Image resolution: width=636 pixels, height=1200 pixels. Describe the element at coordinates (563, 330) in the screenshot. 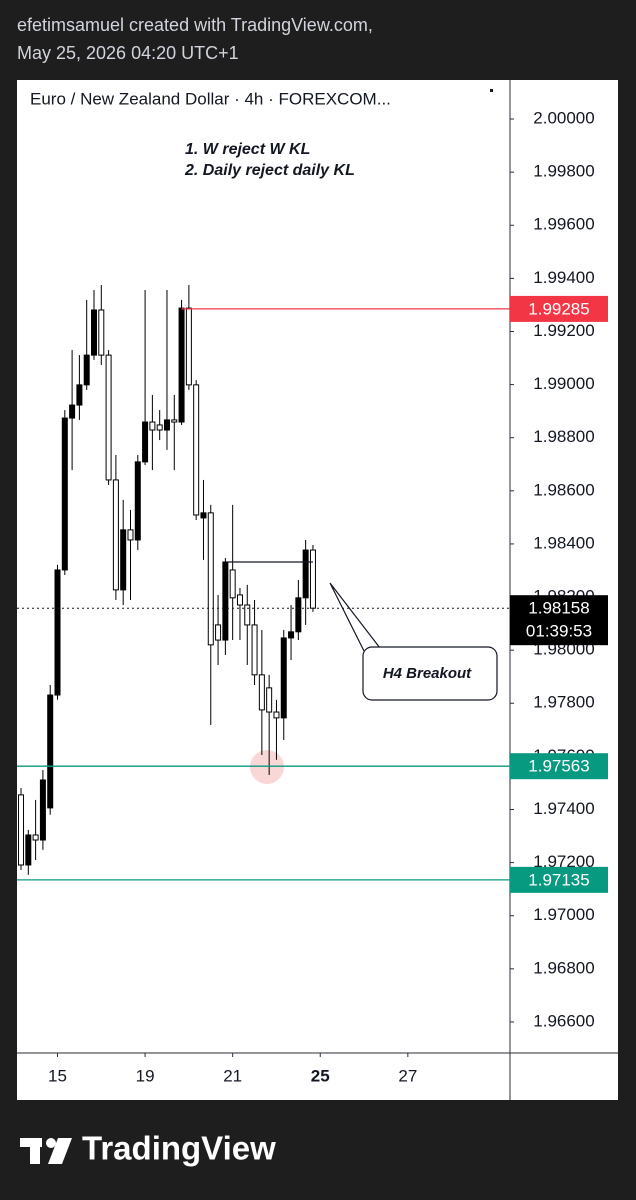

I see `y-tick-label: 1.99200` at that location.